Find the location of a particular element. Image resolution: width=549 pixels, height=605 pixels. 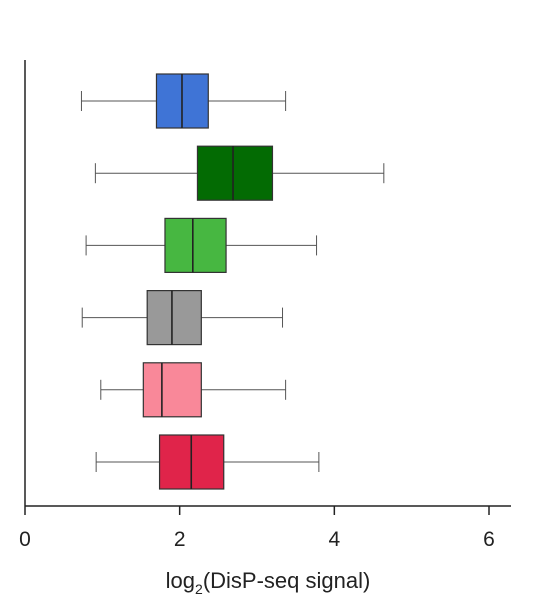

x-axis-label: log2(DisP-seq signal) is located at coordinates (268, 582).